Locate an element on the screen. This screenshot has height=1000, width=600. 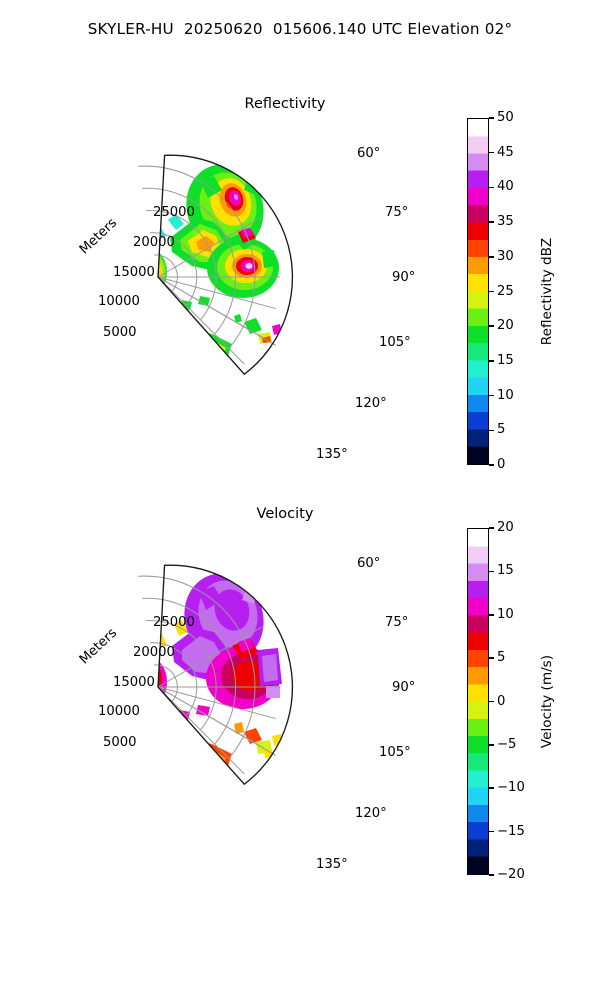
colorbar-velocity: −20 −15 −10 −5 0 5 10 15 20 Velocity (m/s) is located at coordinates (527, 703).